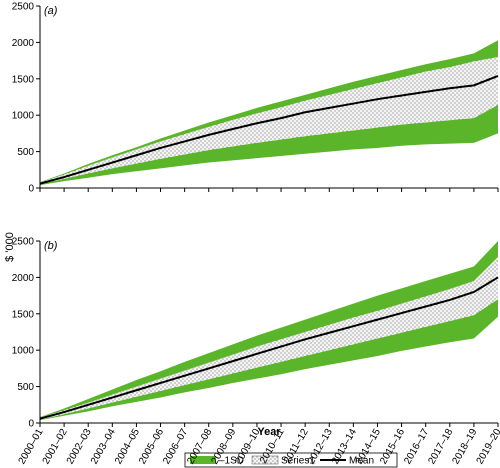 The width and height of the screenshot is (500, 468). I want to click on legend-swatch-series1, so click(265, 460).